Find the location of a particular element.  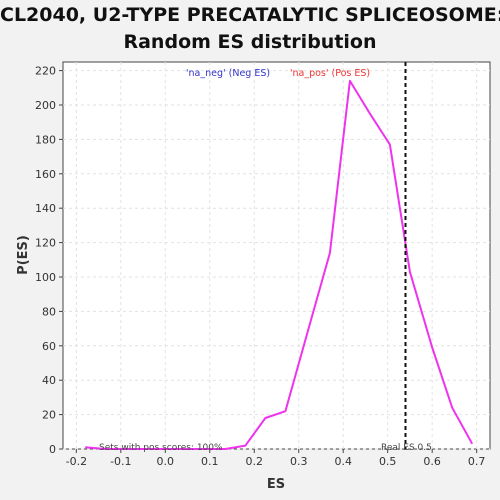

sets-pos-annotation: Sets with pos scores: 100% is located at coordinates (161, 448).